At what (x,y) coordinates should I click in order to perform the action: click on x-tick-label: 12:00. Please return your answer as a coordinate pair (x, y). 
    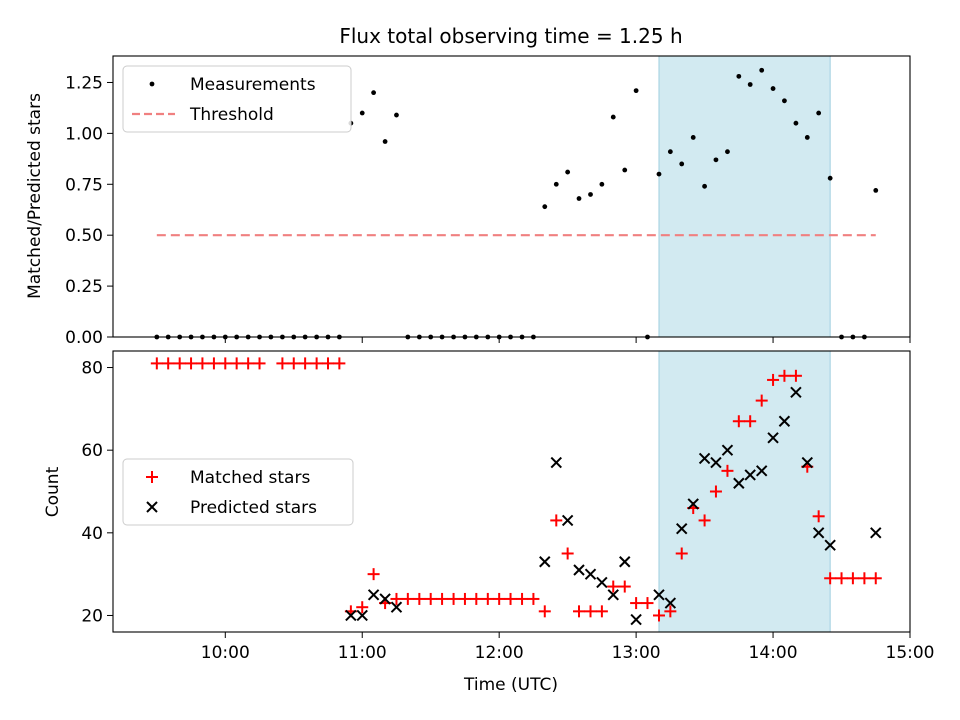
    Looking at the image, I should click on (499, 653).